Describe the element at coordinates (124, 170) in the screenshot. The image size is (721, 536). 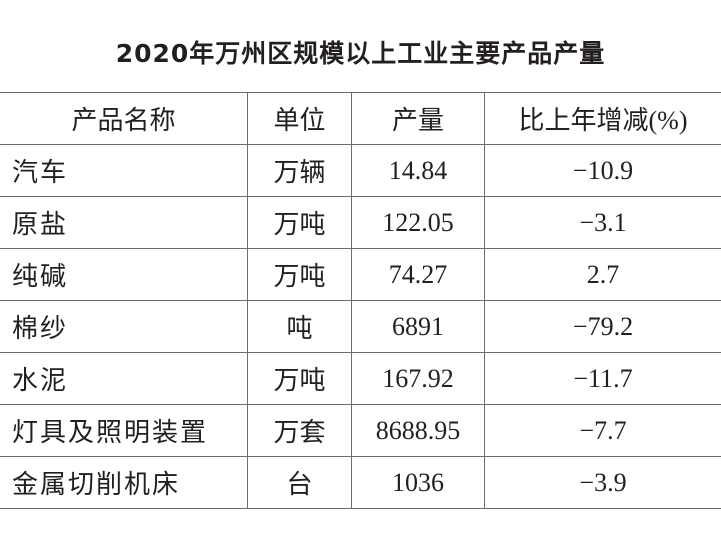
I see `table-cell: 汽车` at that location.